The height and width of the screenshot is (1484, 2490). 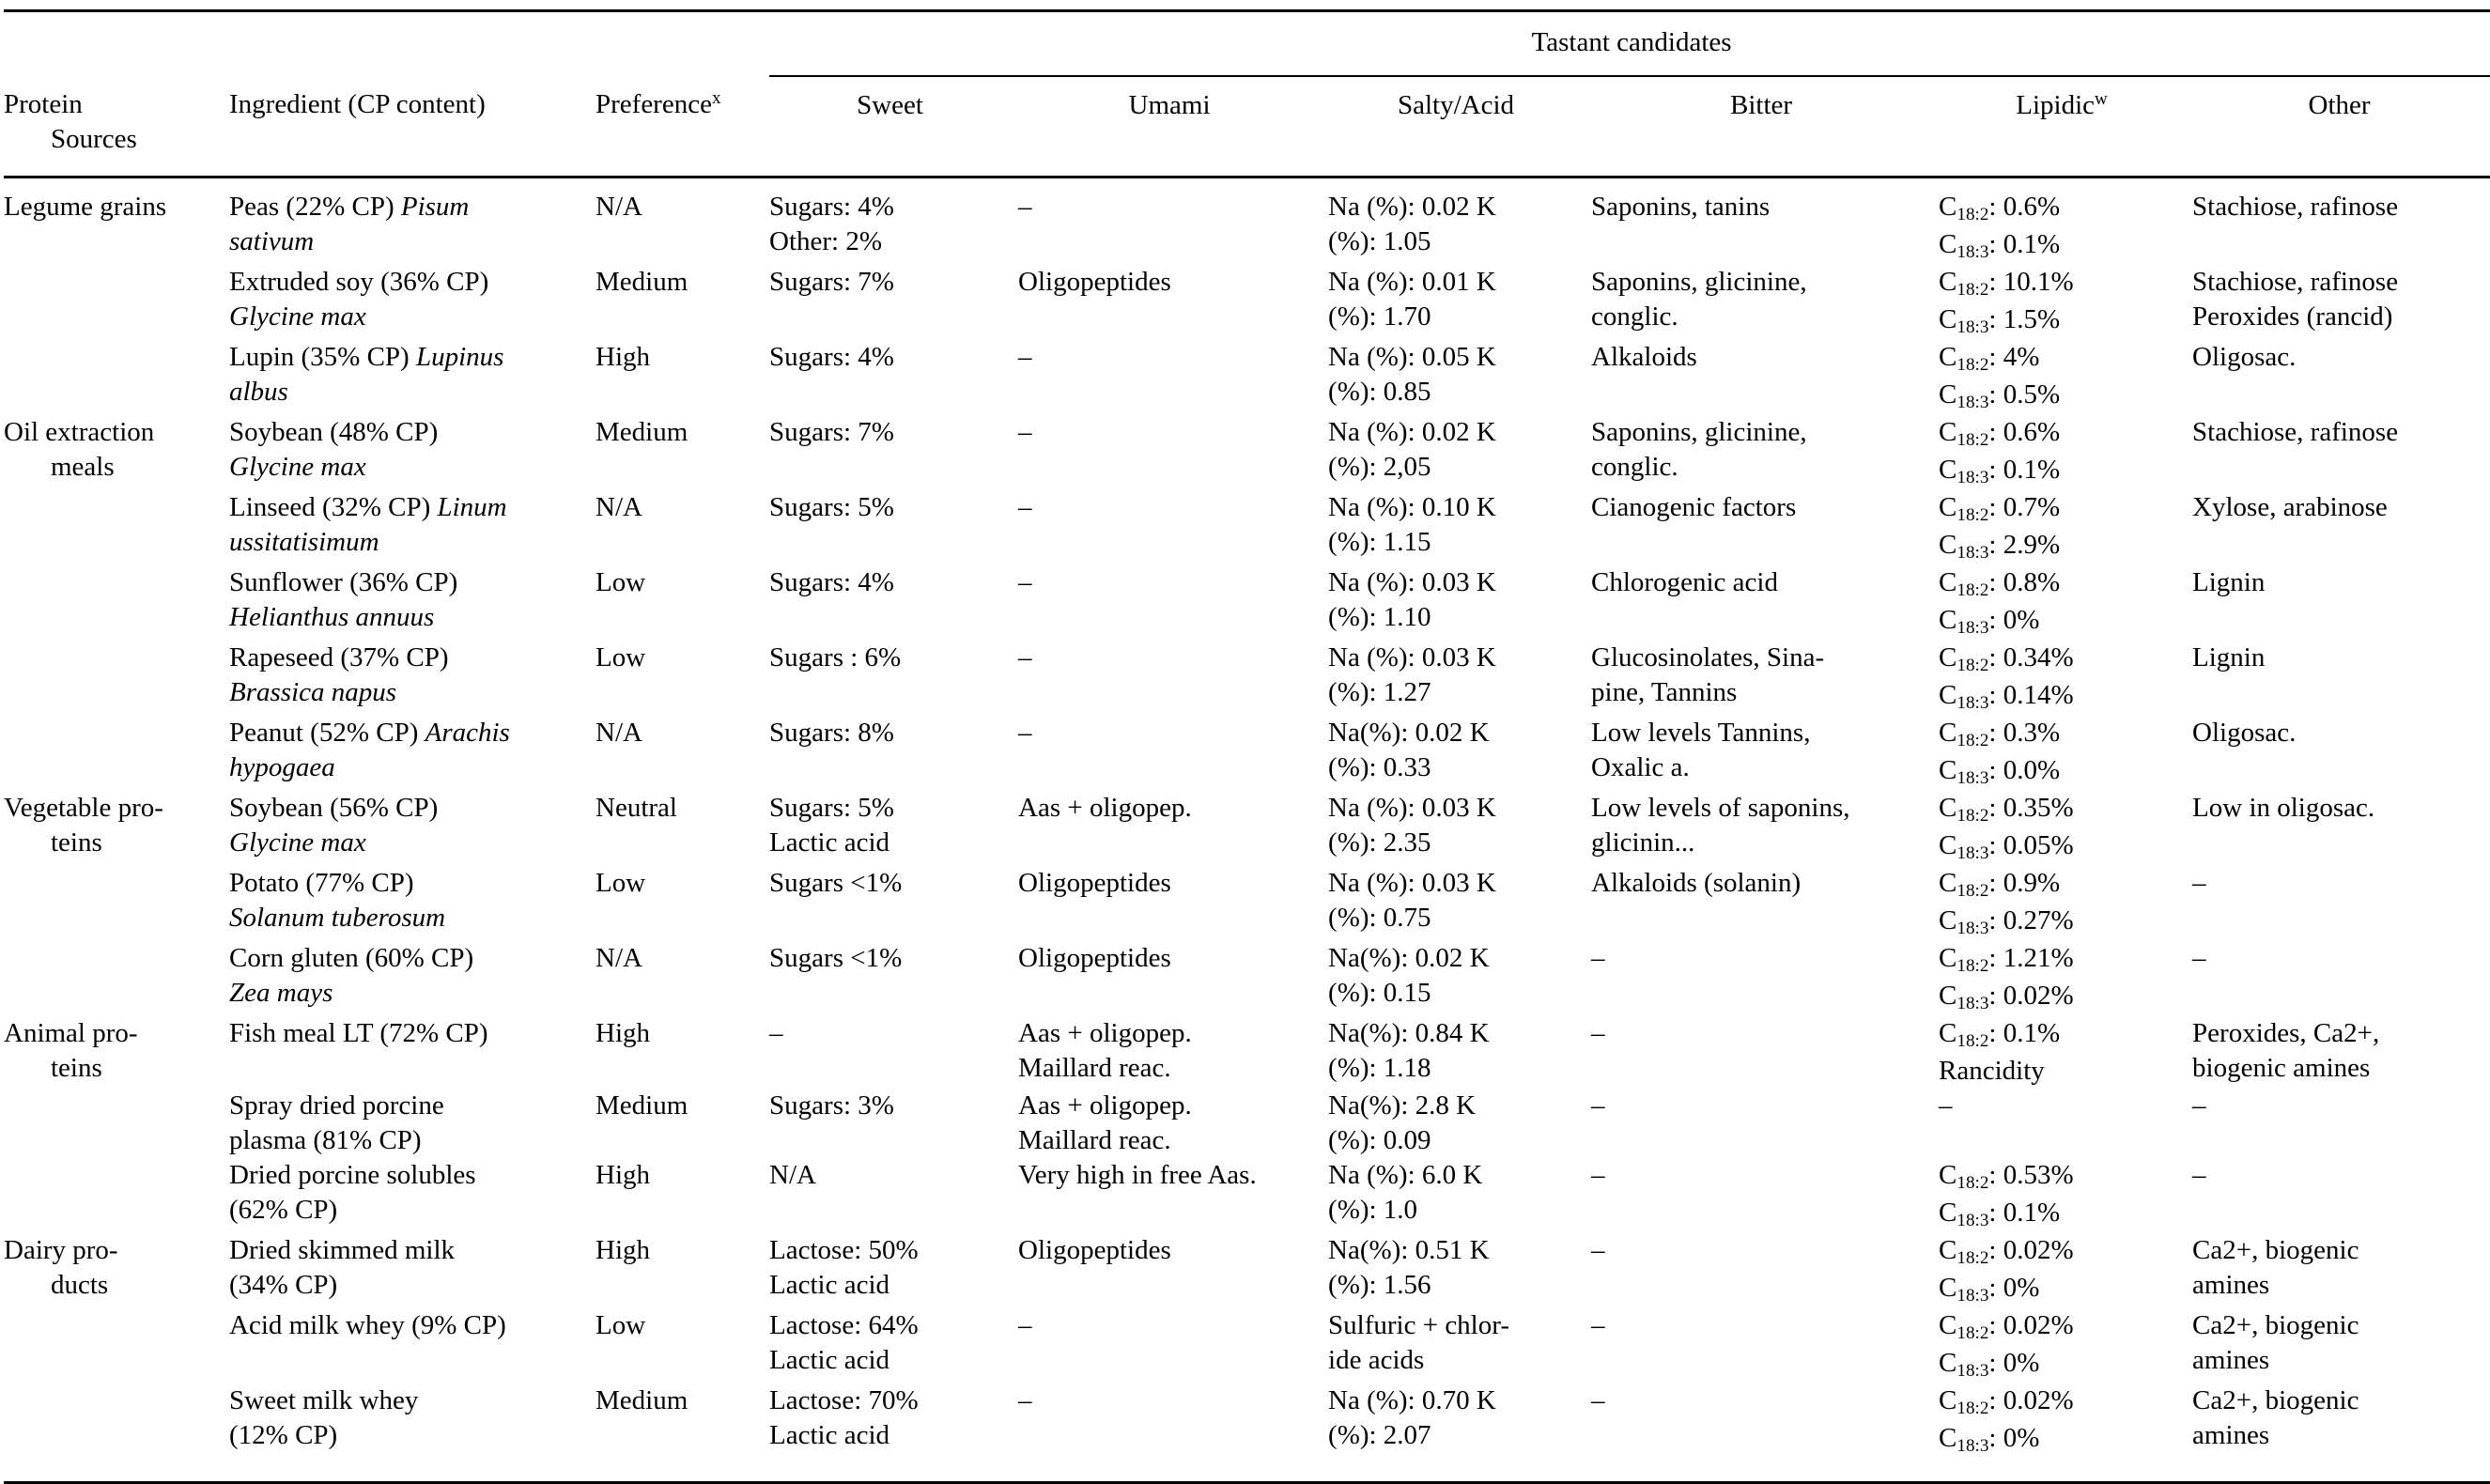 I want to click on cell-line: (%): 0.33, so click(x=1379, y=767).